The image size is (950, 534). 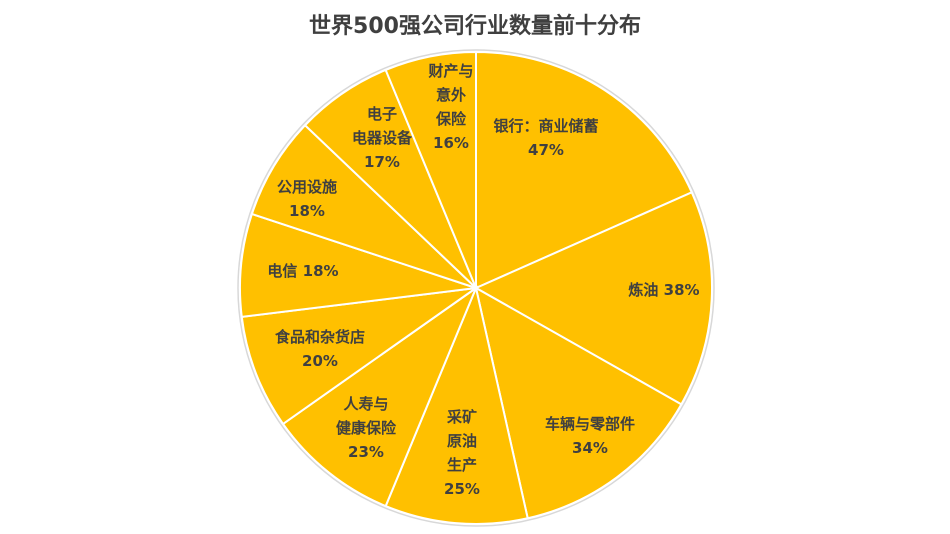 What do you see at coordinates (307, 199) in the screenshot?
I see `slice-label-8: 公用设施 18%` at bounding box center [307, 199].